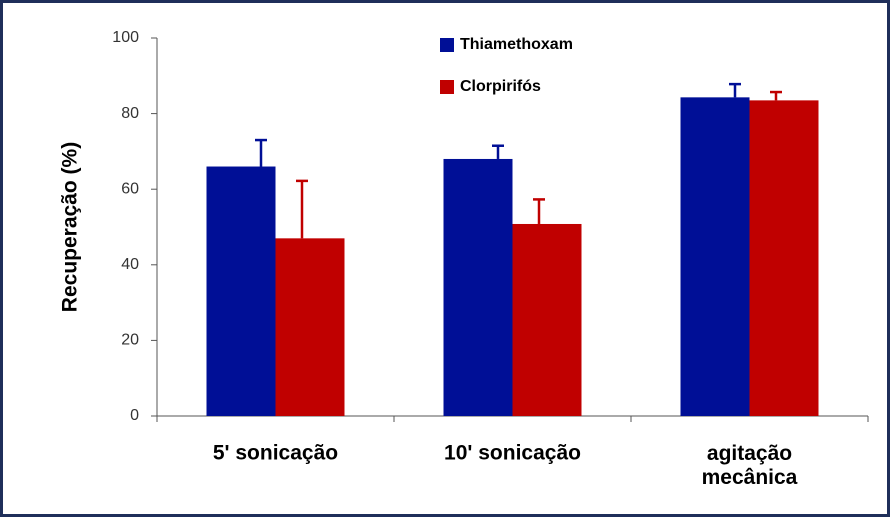 The width and height of the screenshot is (890, 517). I want to click on y-tick-label: 80, so click(130, 113).